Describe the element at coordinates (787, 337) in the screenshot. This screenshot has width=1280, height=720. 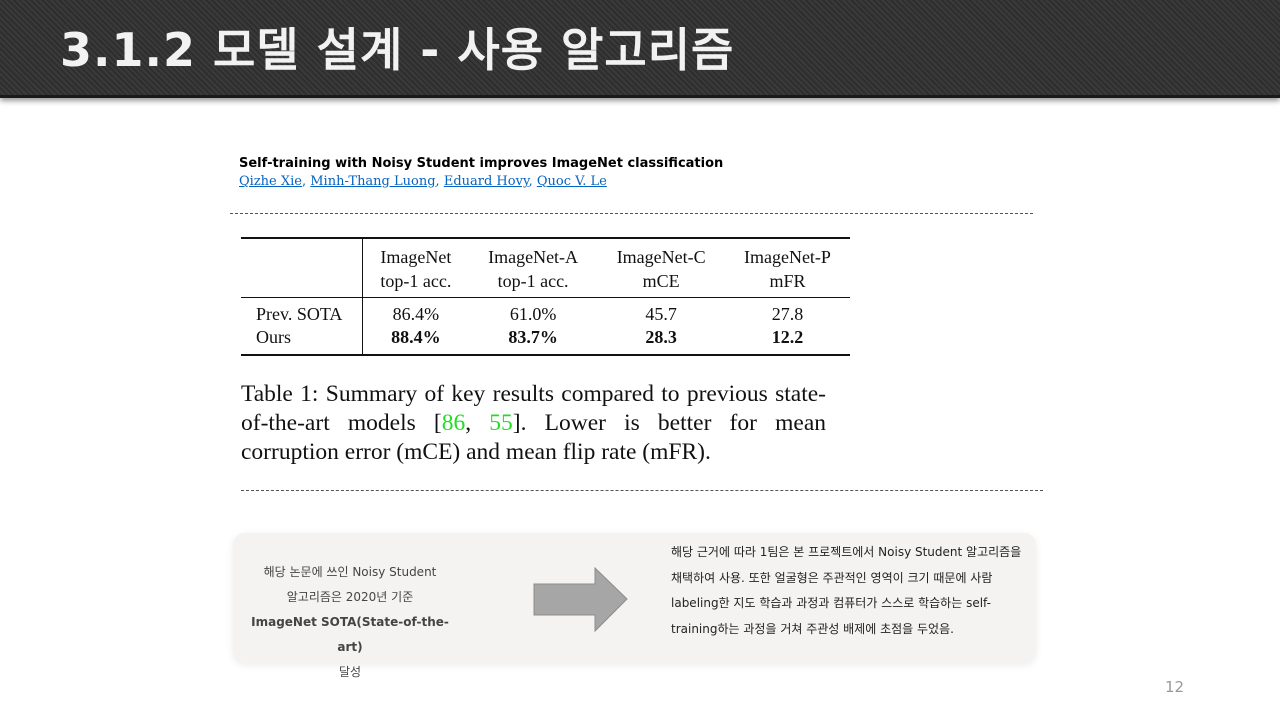
I see `table-cell: 12.2` at that location.